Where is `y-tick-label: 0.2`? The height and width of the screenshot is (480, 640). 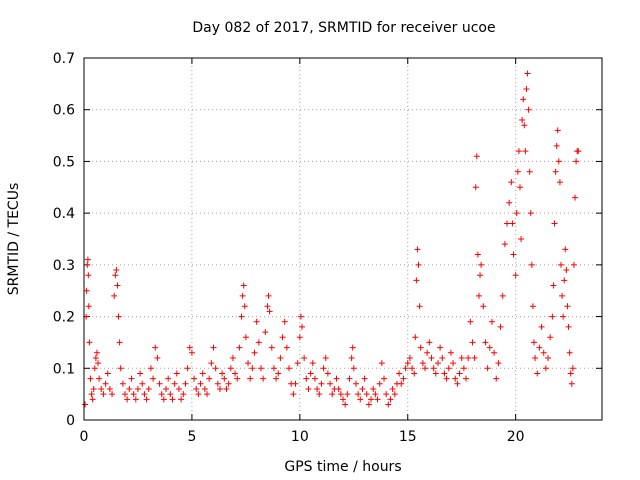
y-tick-label: 0.2 is located at coordinates (64, 318).